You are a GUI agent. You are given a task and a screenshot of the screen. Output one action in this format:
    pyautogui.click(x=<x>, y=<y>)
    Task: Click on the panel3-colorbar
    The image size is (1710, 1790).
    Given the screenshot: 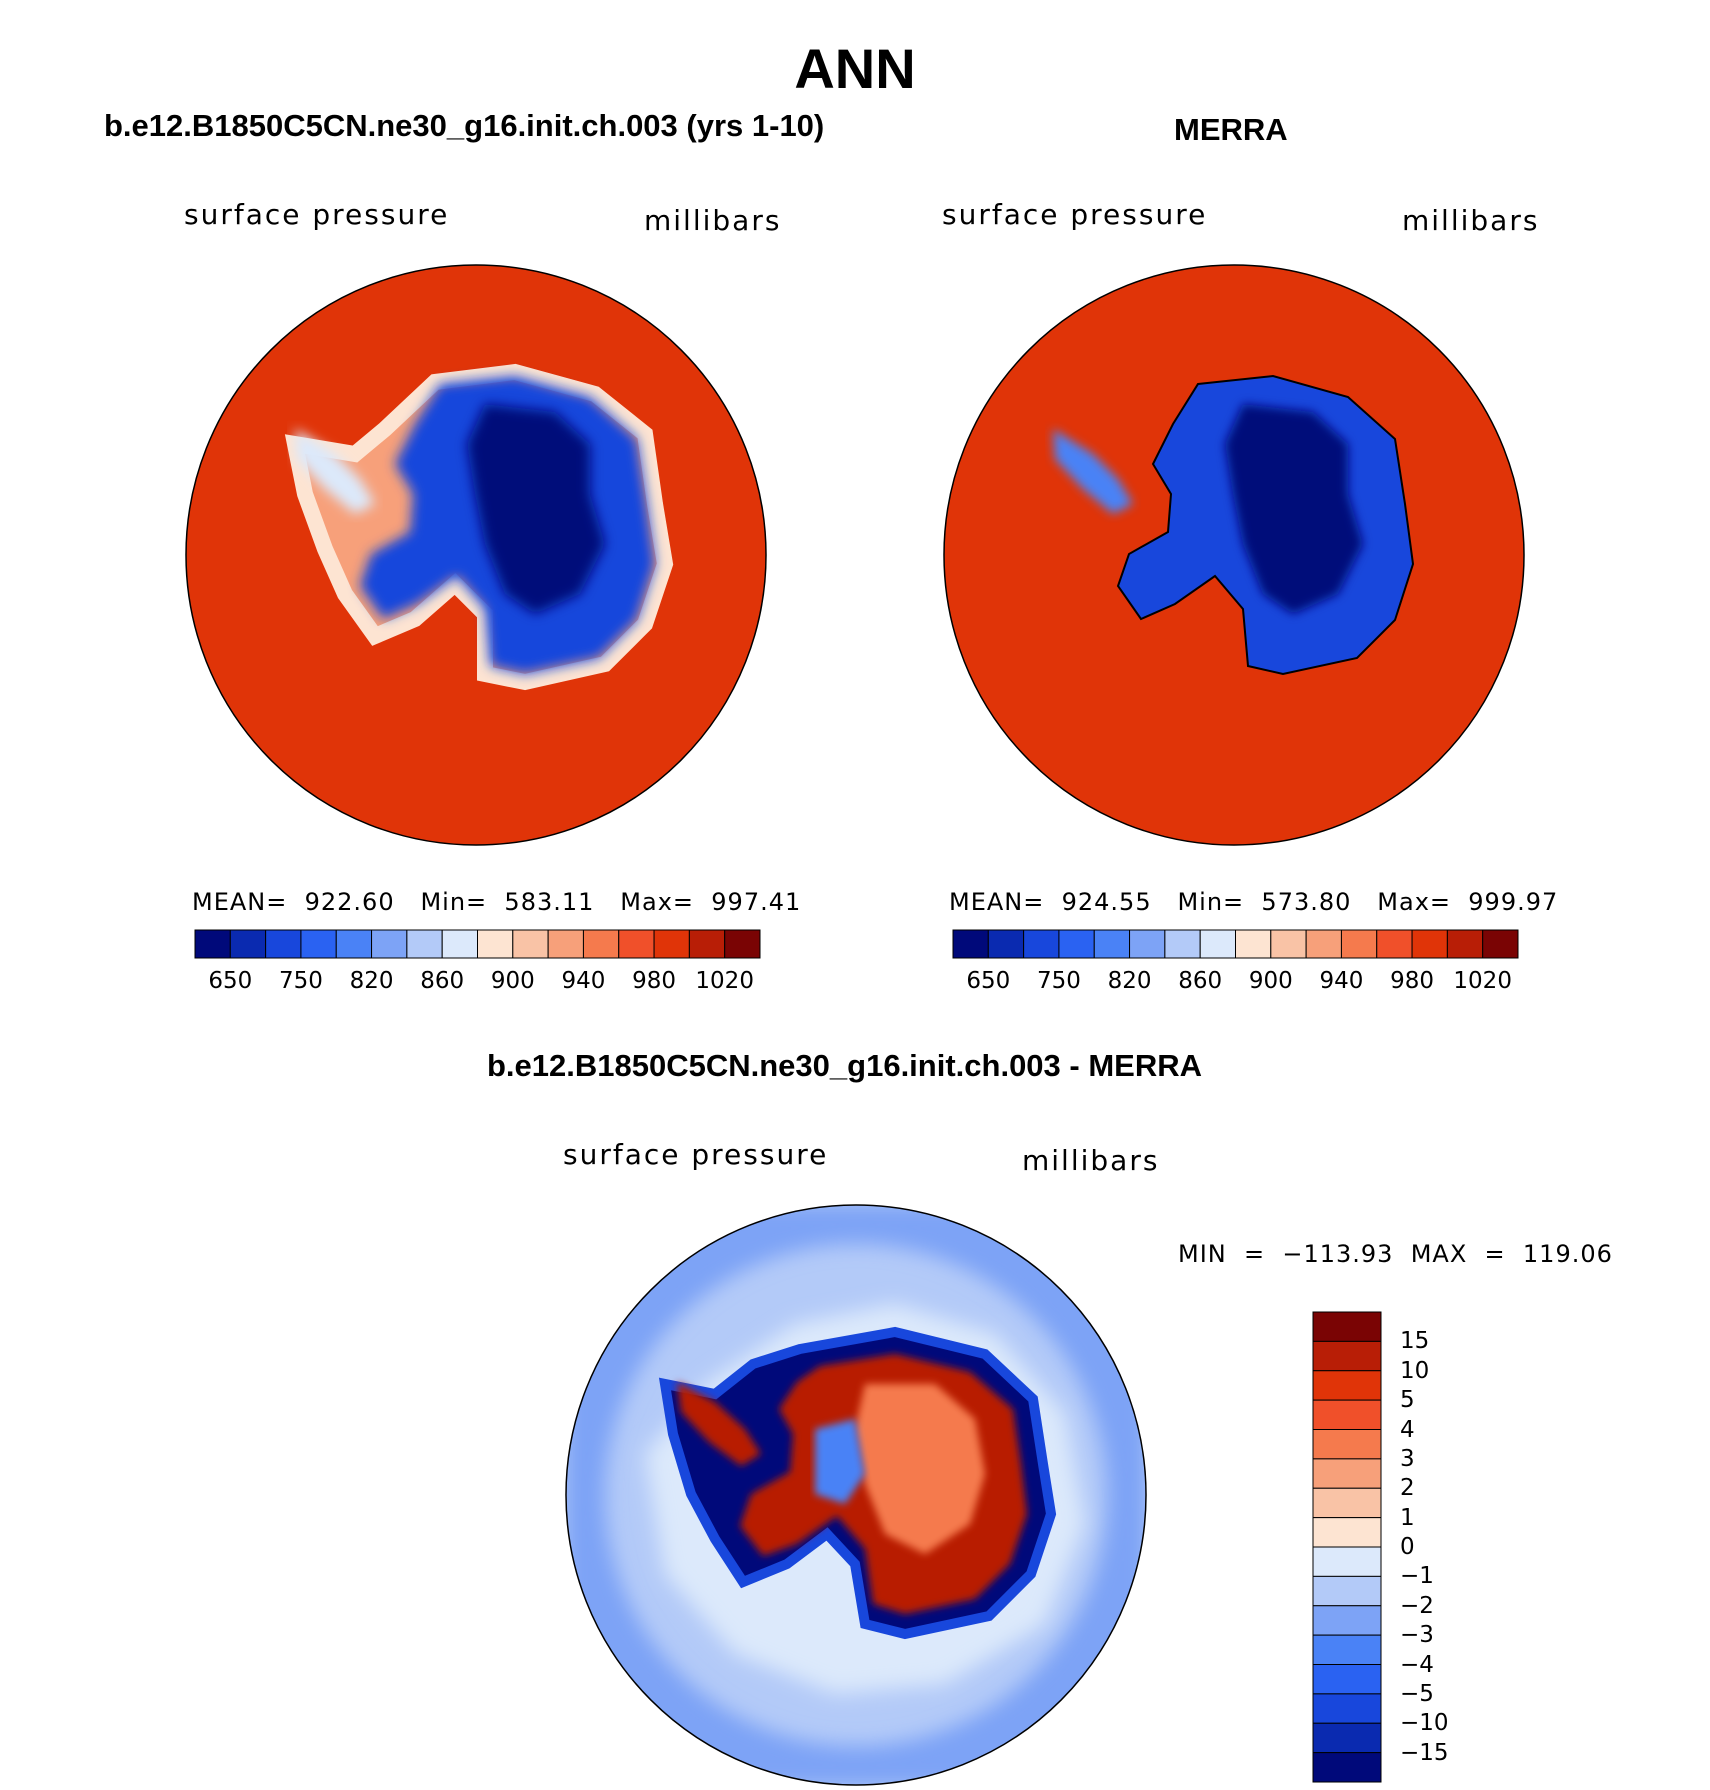 What is the action you would take?
    pyautogui.click(x=1347, y=1547)
    